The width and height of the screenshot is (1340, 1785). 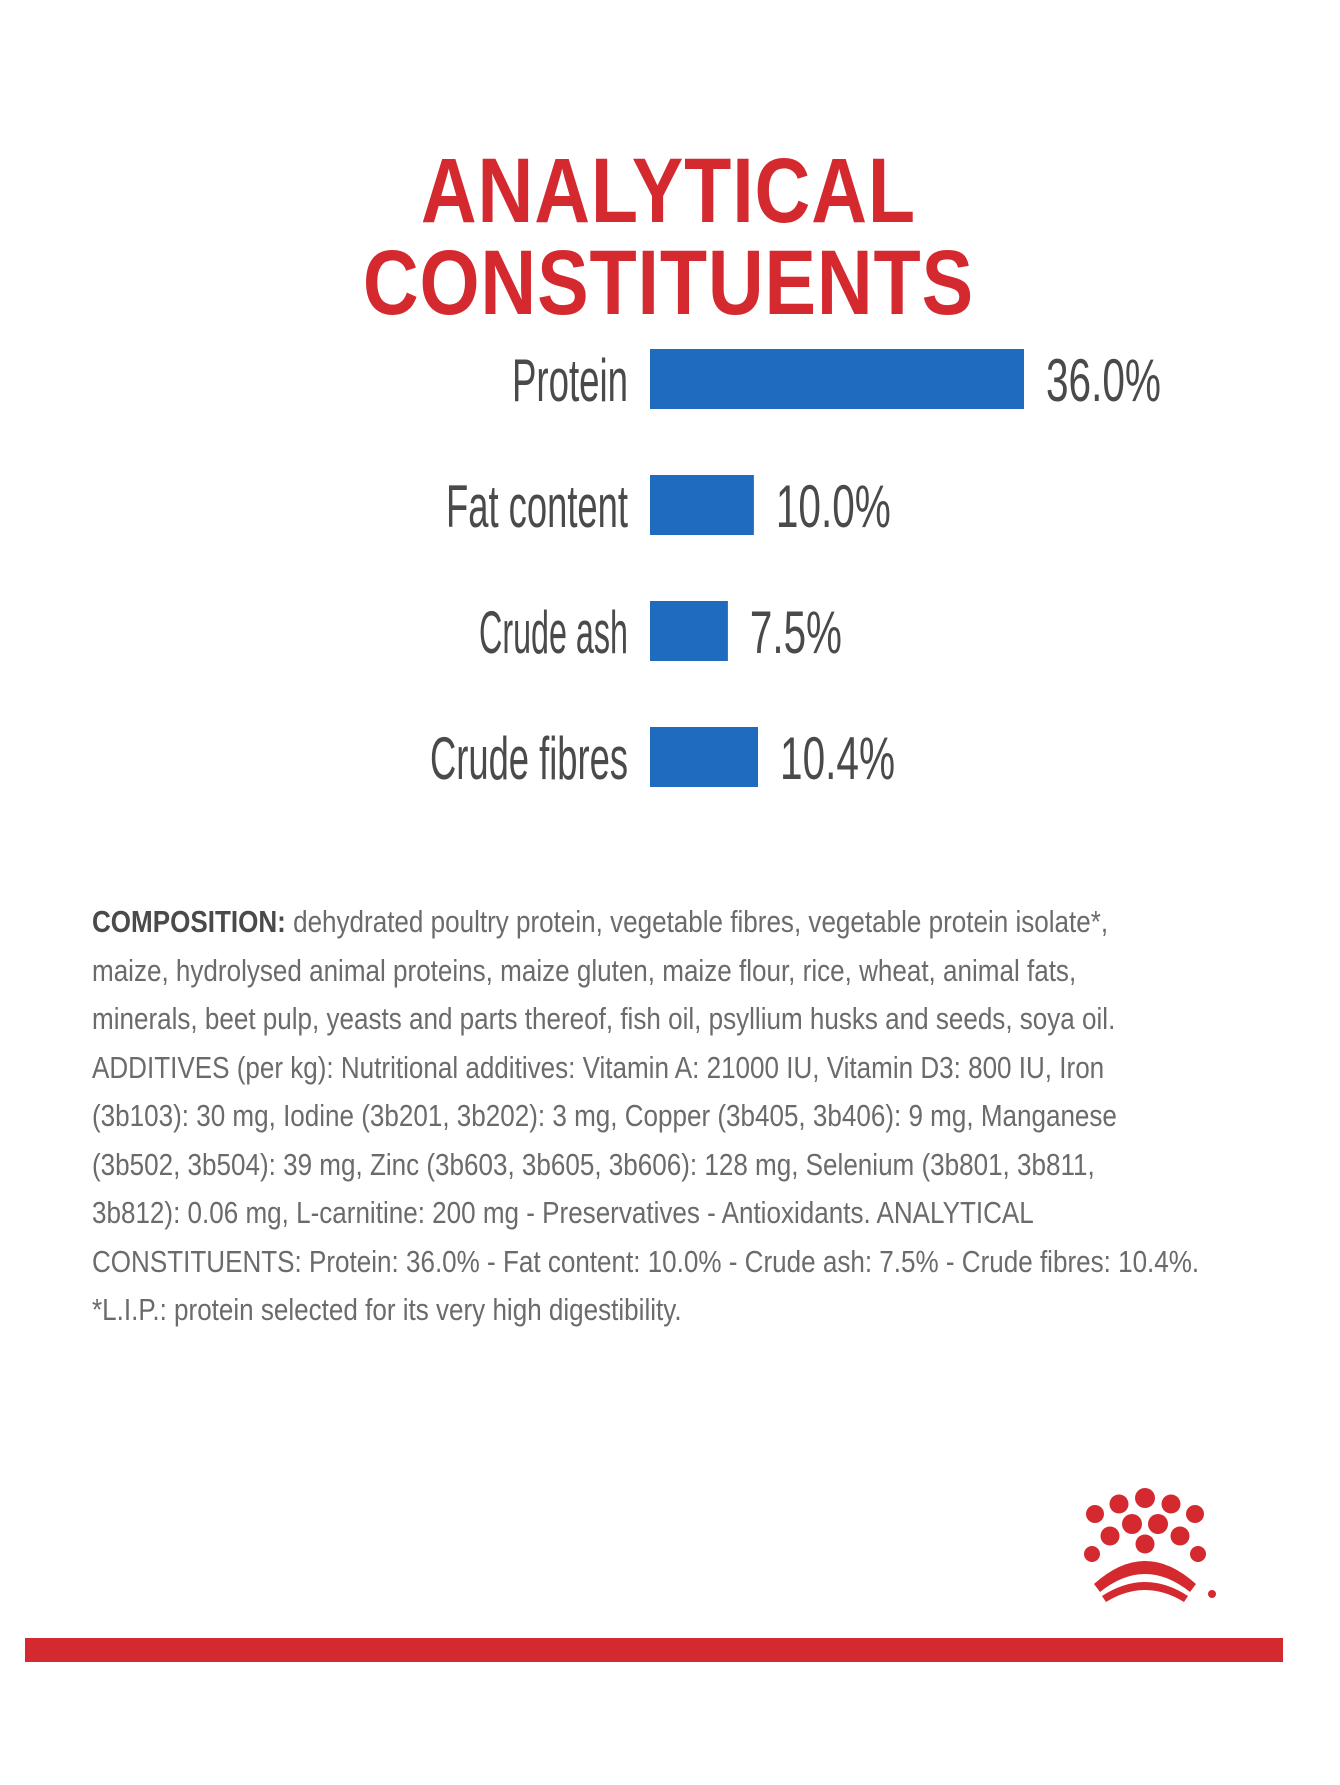 What do you see at coordinates (189, 921) in the screenshot?
I see `composition-lead: COMPOSITION:` at bounding box center [189, 921].